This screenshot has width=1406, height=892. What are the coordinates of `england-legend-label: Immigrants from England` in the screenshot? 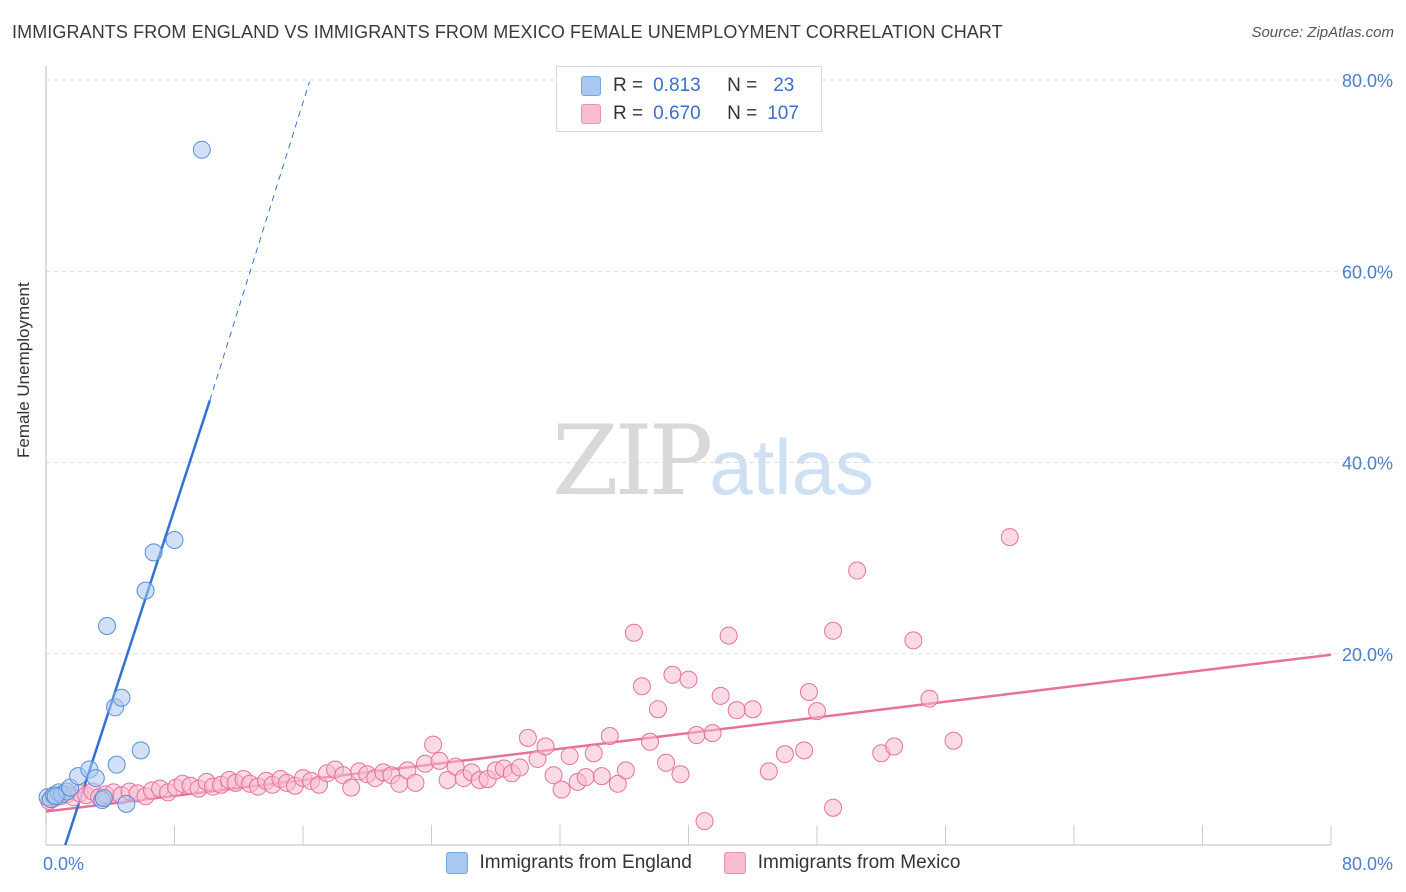 It's located at (585, 862).